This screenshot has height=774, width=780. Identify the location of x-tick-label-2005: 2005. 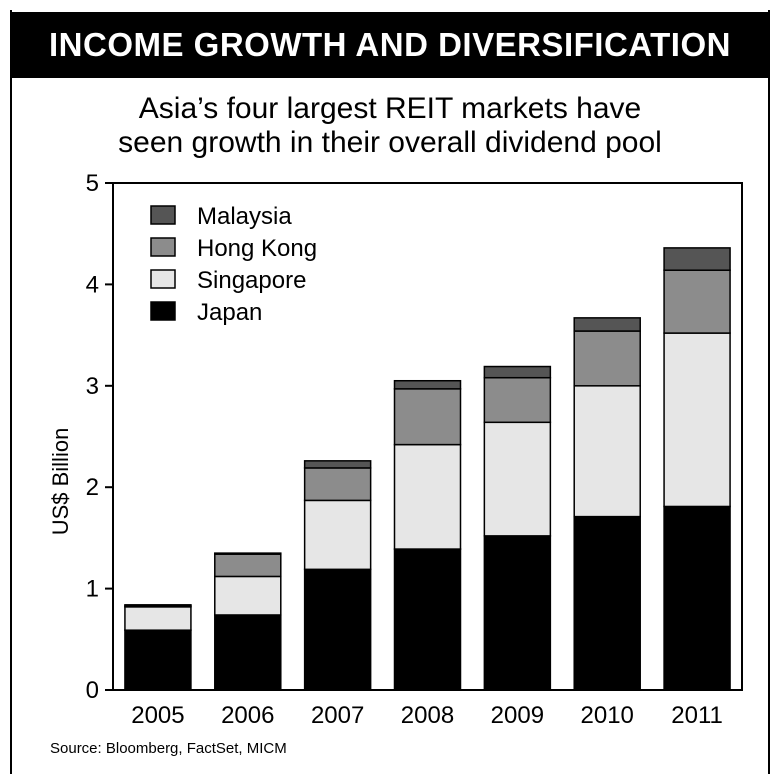
(157, 715).